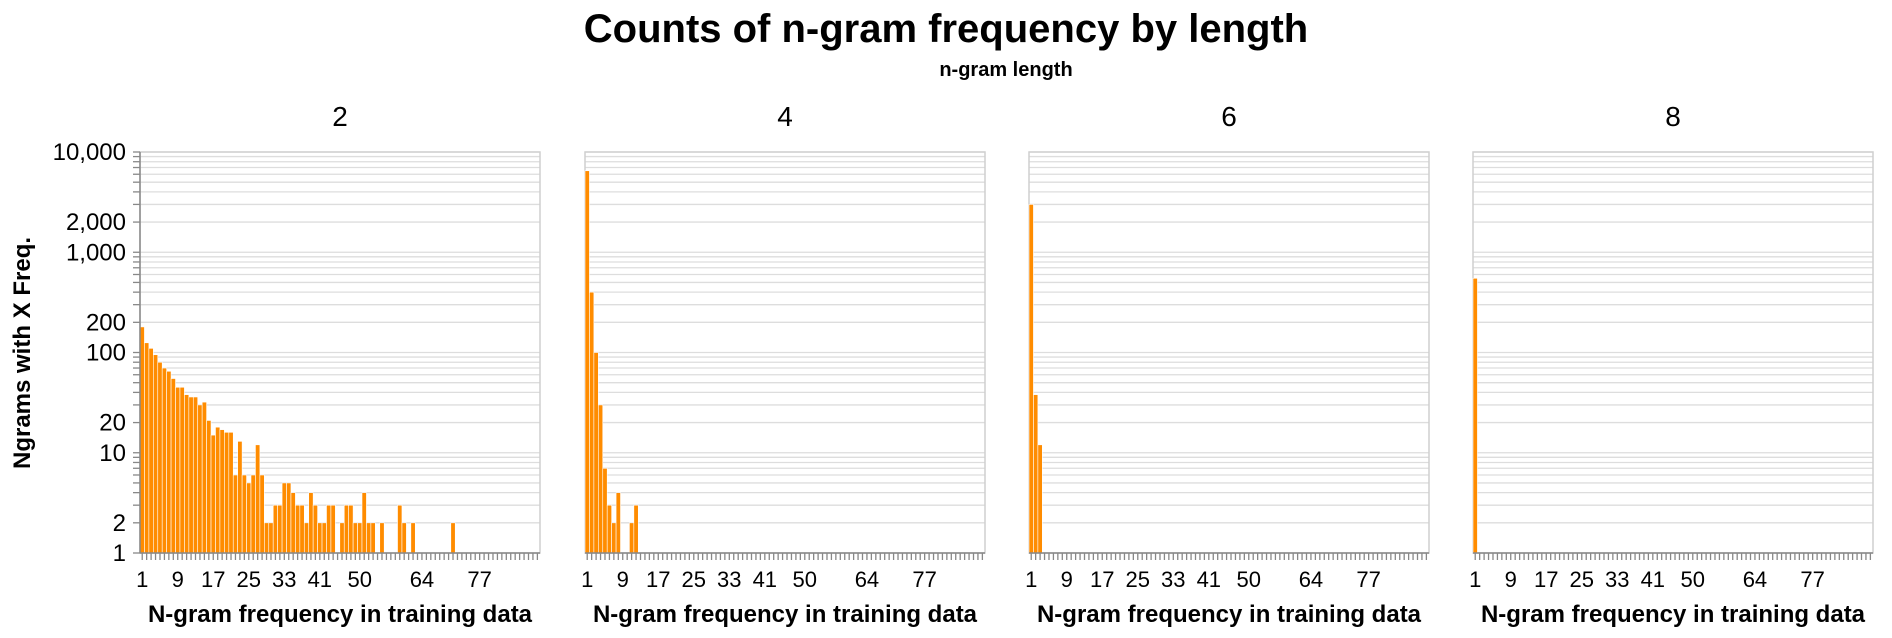  Describe the element at coordinates (1755, 579) in the screenshot. I see `x-tick-label: 64` at that location.